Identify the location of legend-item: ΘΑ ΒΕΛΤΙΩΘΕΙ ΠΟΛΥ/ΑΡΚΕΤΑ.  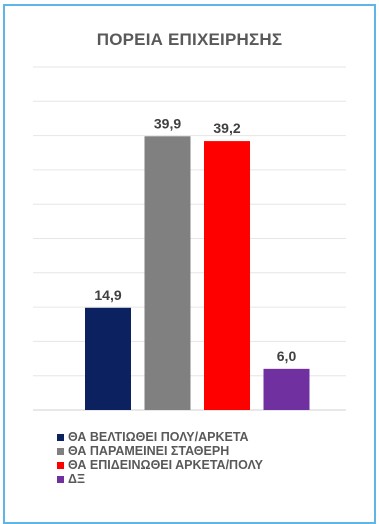
(160, 437).